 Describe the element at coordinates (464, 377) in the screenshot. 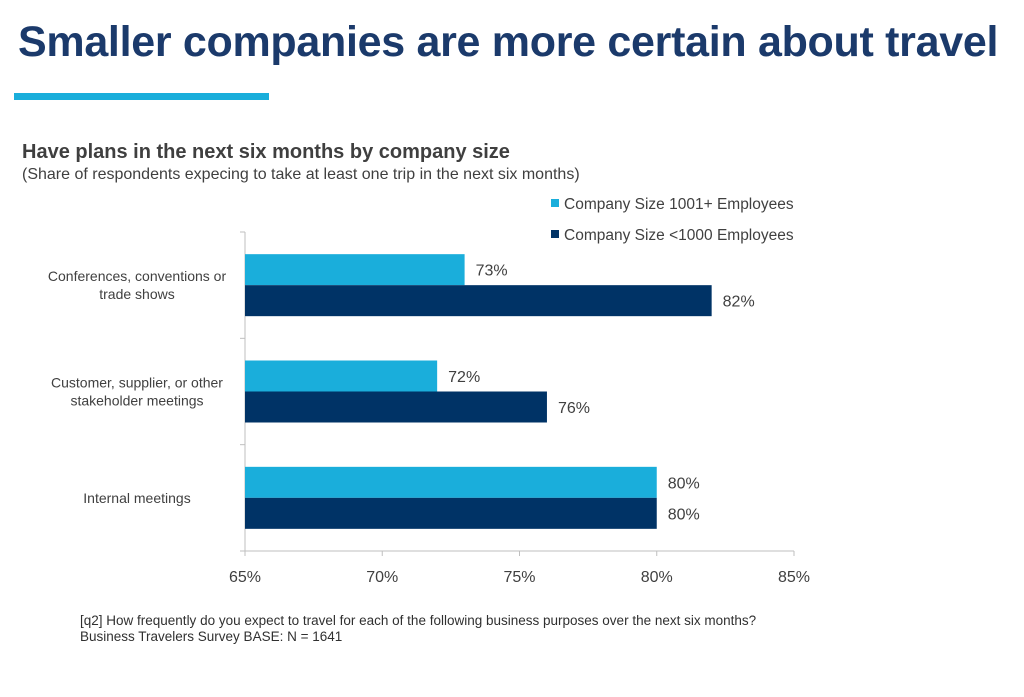

I see `data-label: 72%` at that location.